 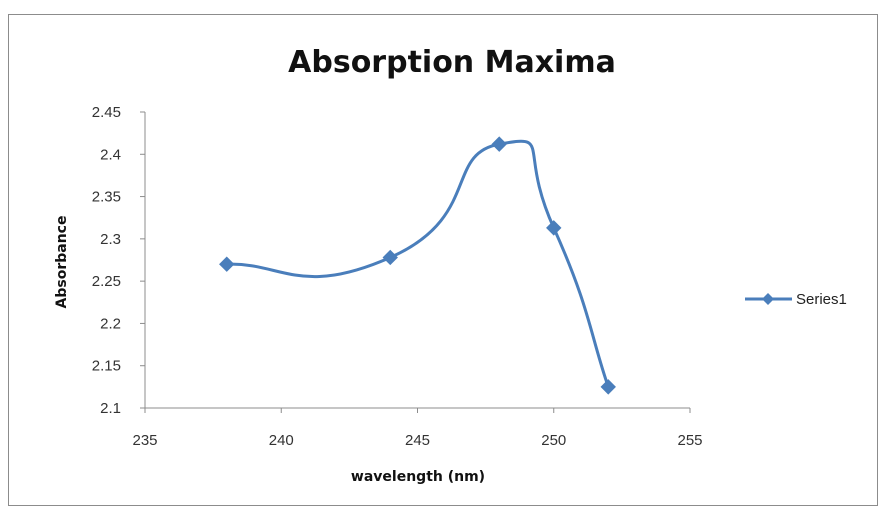 What do you see at coordinates (110, 323) in the screenshot?
I see `y-tick-label: 2.2` at bounding box center [110, 323].